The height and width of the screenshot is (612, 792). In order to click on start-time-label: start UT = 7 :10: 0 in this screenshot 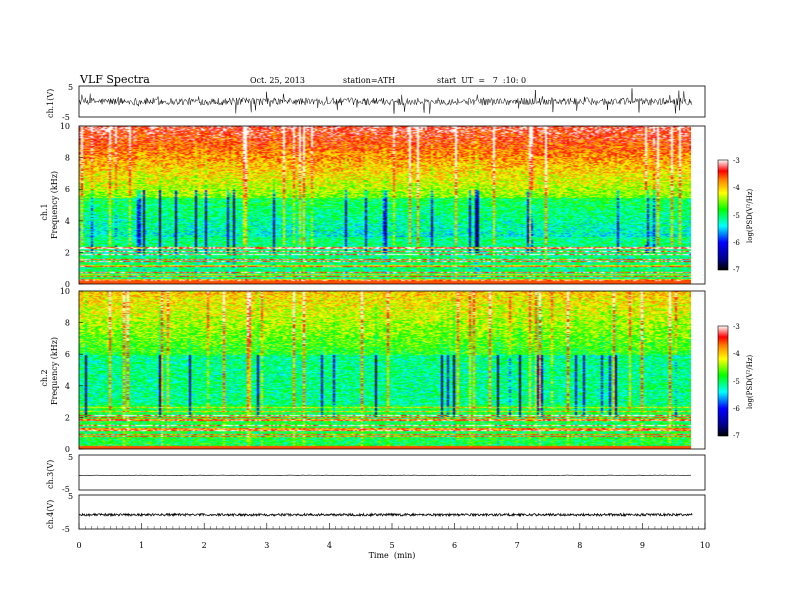, I will do `click(481, 80)`.